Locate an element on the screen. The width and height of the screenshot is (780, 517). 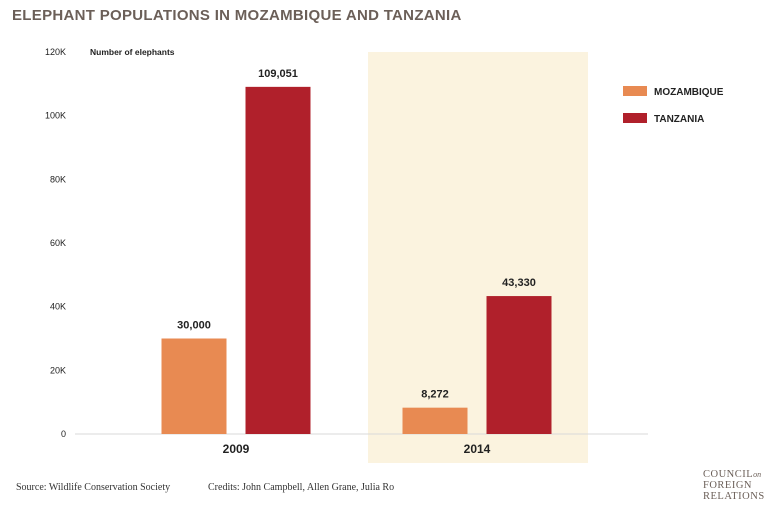
y-tick-label: 120K is located at coordinates (55, 52).